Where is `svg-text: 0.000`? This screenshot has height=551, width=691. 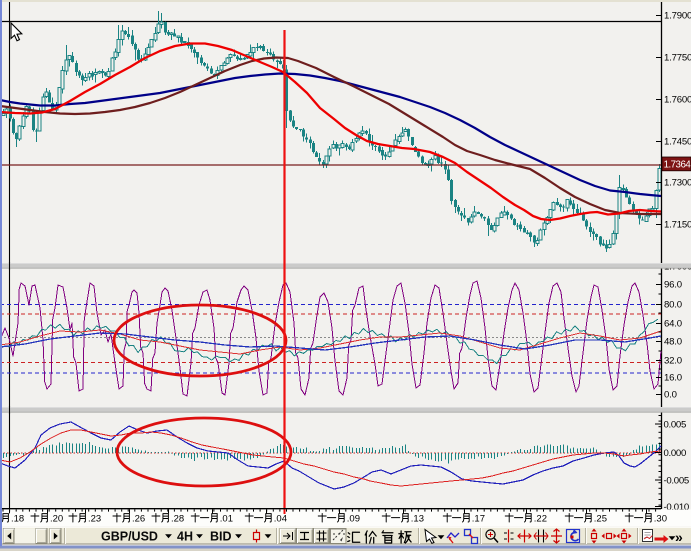 svg-text: 0.000 is located at coordinates (675, 453).